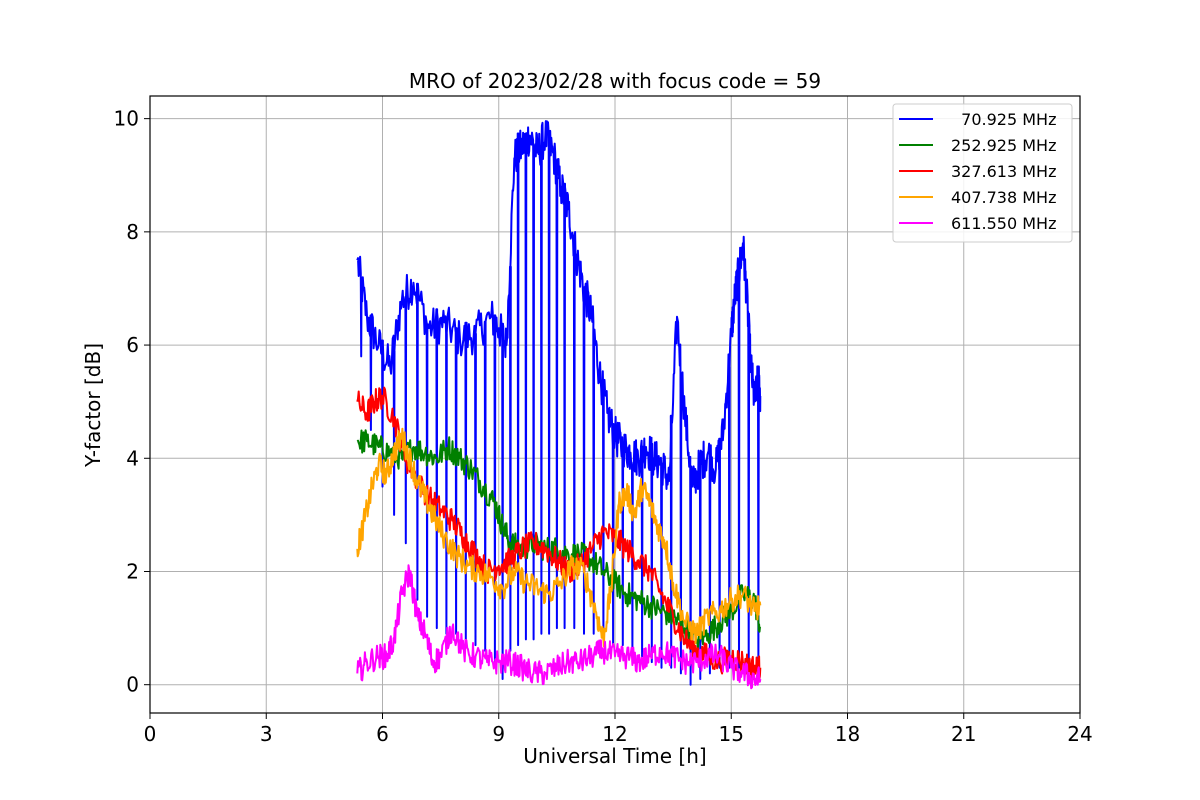 This screenshot has height=800, width=1200. I want to click on y-axis-label: Y-factor [dB], so click(93, 405).